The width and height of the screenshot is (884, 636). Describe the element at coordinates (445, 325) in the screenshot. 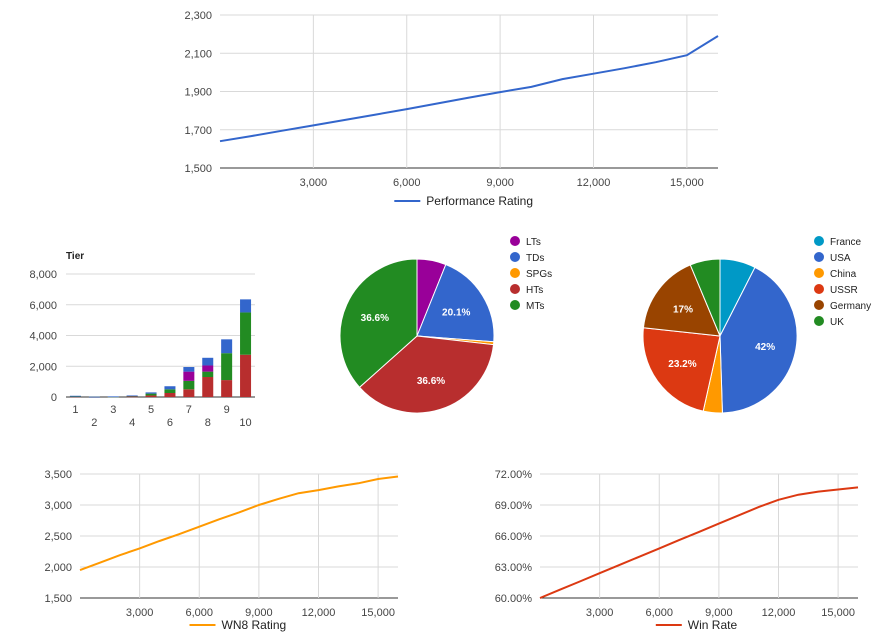

I see `pie-chart-2: 20.1% 36.6% 36.6% LTs TDs SPGs HTs MTs` at that location.